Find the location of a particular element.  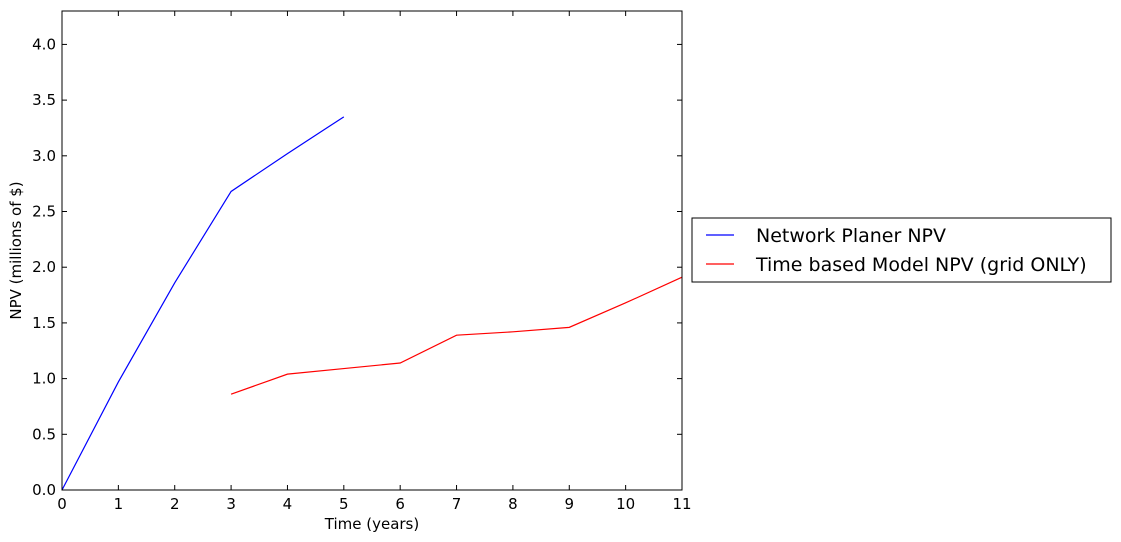

x-tick-label: 4 is located at coordinates (288, 504).